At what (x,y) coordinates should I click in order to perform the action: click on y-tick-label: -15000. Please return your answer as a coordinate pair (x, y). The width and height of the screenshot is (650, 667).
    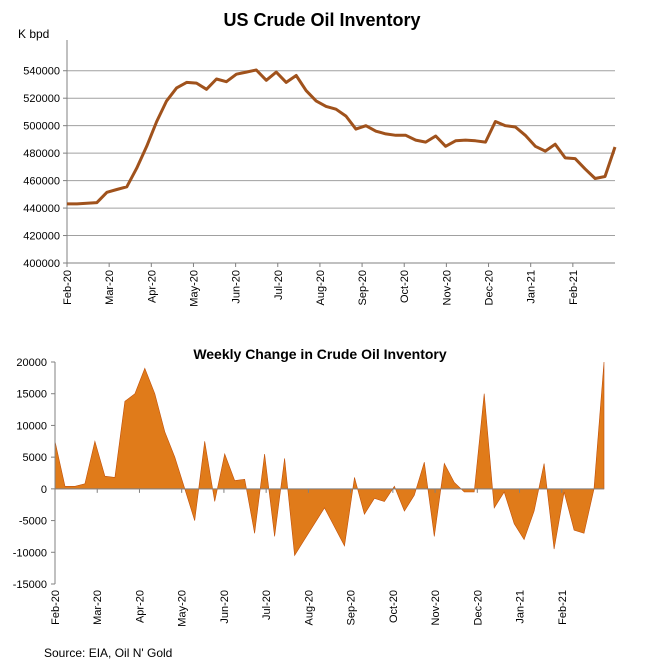
    Looking at the image, I should click on (30, 585).